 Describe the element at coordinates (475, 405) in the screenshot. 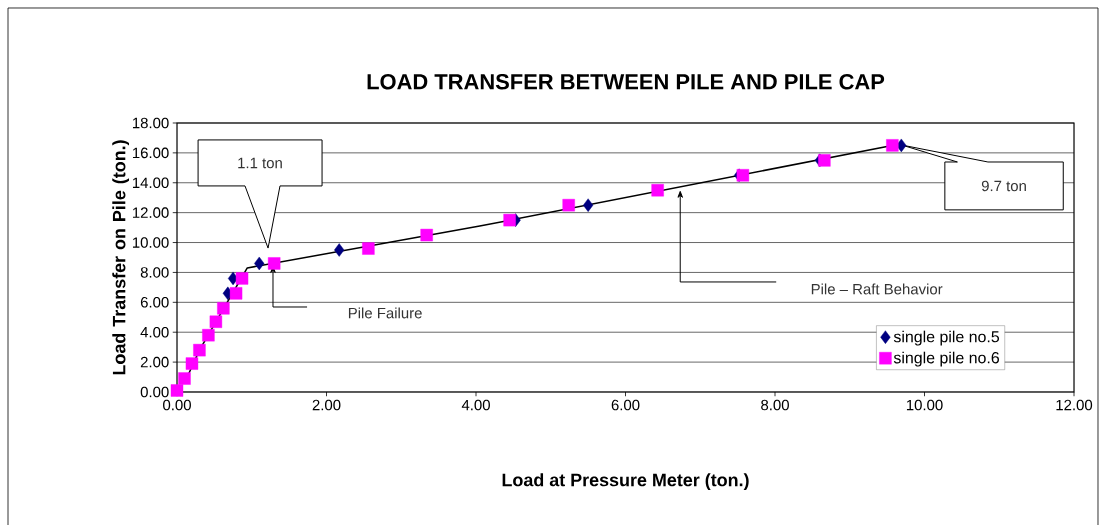

I see `x-tick-label: 4.00` at that location.